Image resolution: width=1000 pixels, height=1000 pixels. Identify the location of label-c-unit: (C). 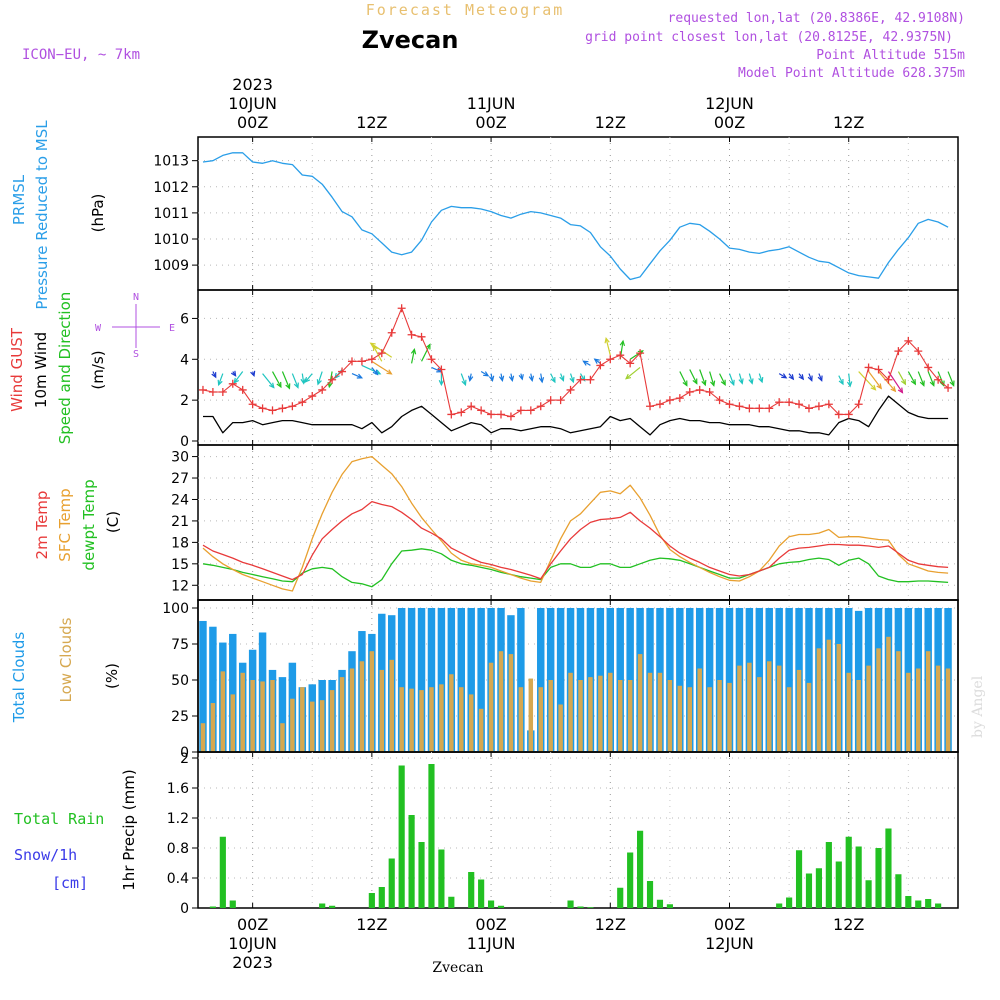
(113, 522).